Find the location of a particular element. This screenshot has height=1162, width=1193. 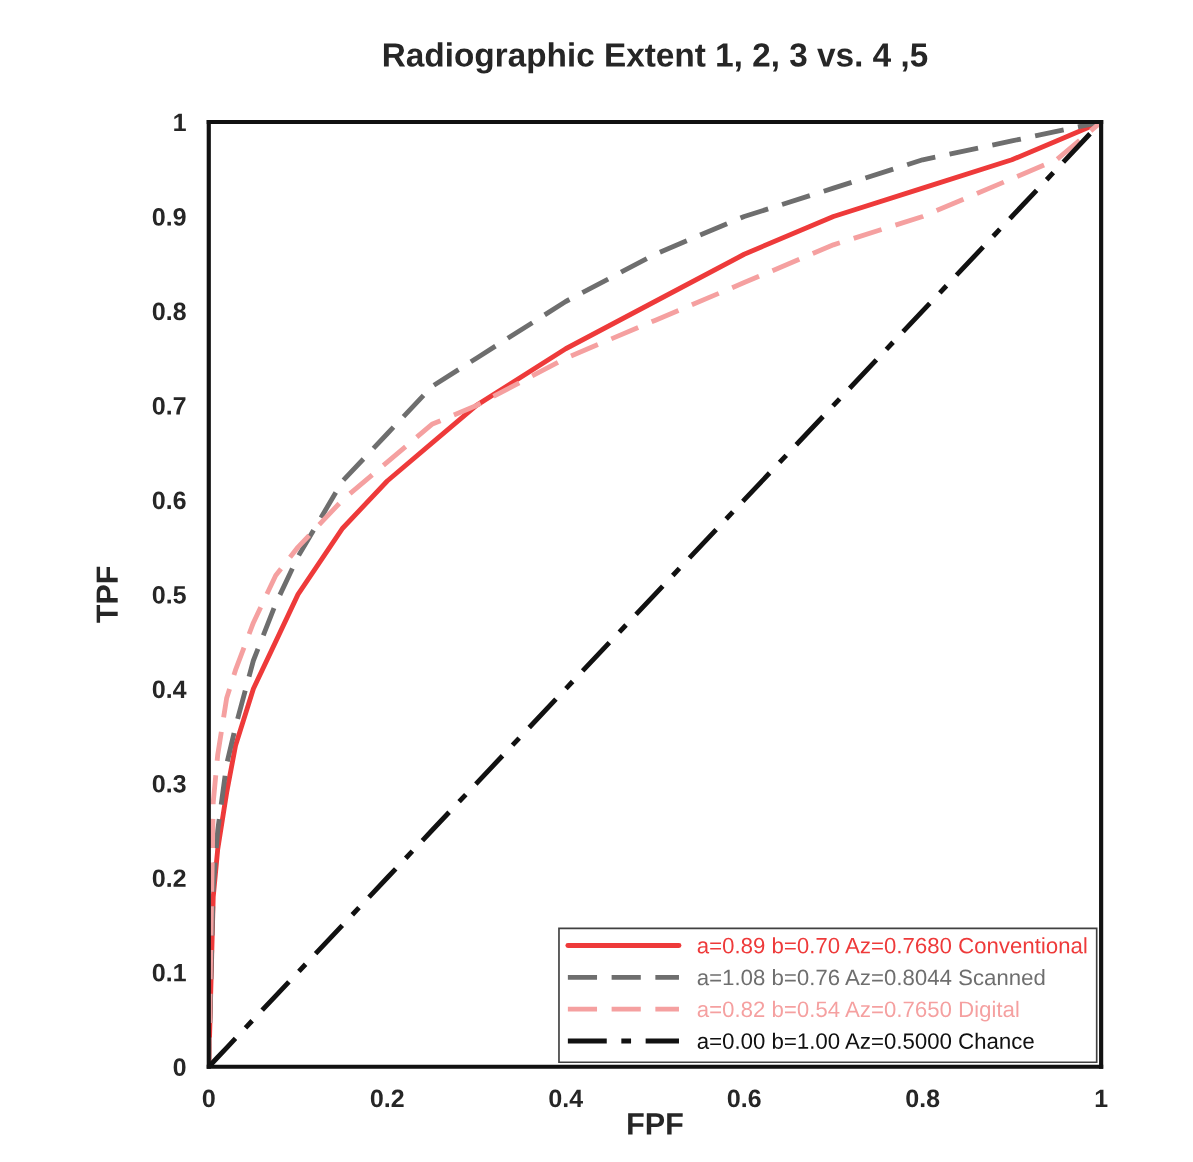

y-tick-label: 0.9 is located at coordinates (169, 217).